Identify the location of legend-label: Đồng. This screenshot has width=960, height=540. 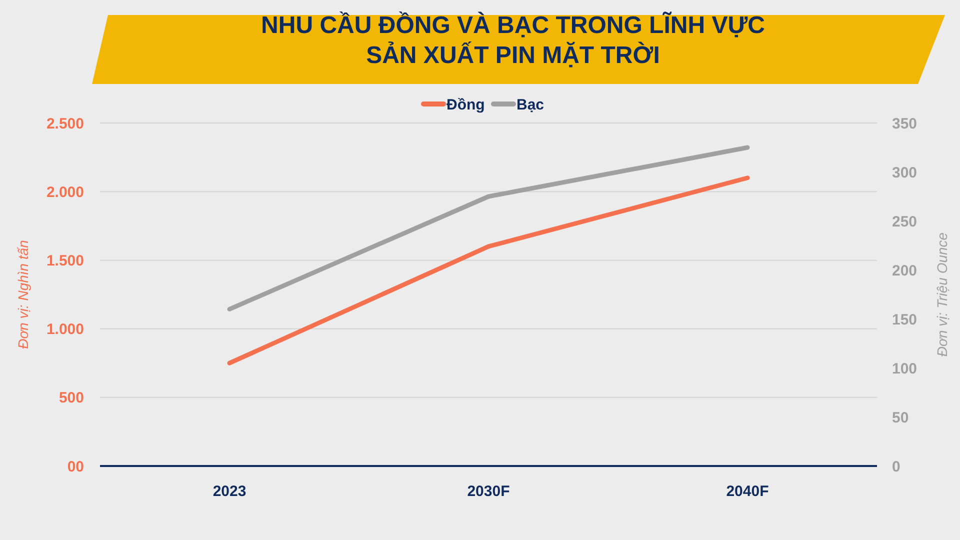
(465, 105).